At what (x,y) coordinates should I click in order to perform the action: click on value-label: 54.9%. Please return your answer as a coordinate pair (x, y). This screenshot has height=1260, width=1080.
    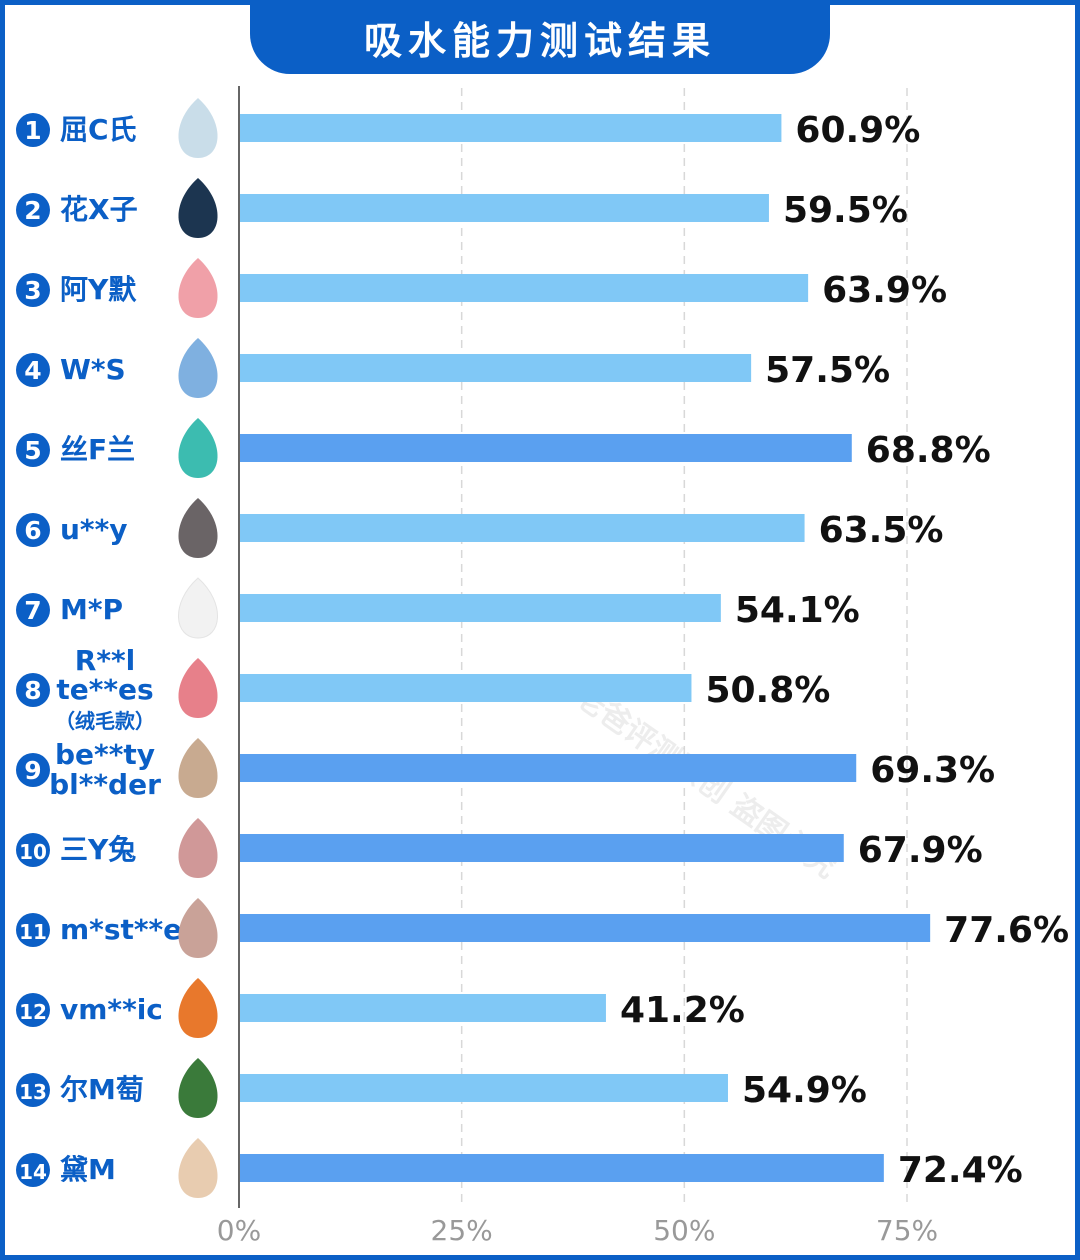
    Looking at the image, I should click on (804, 1090).